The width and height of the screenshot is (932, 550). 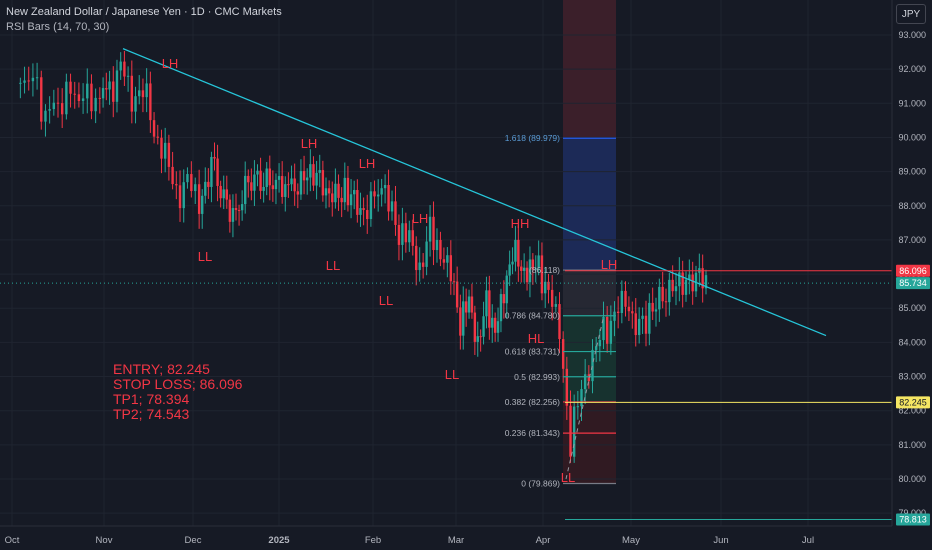 What do you see at coordinates (912, 103) in the screenshot?
I see `y-tick-label: 91.000` at bounding box center [912, 103].